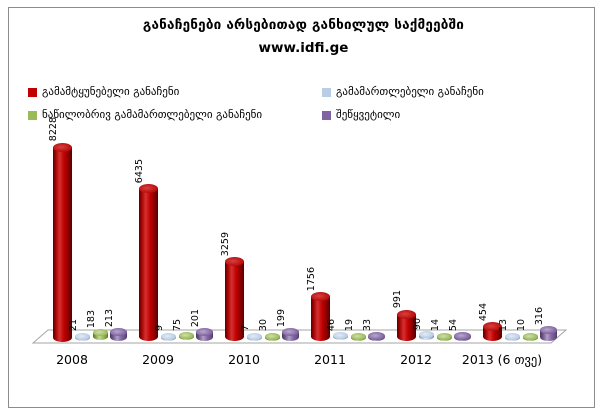 The image size is (607, 418). What do you see at coordinates (530, 336) in the screenshot?
I see `bar-series2-2013 (6 თვე)` at bounding box center [530, 336].